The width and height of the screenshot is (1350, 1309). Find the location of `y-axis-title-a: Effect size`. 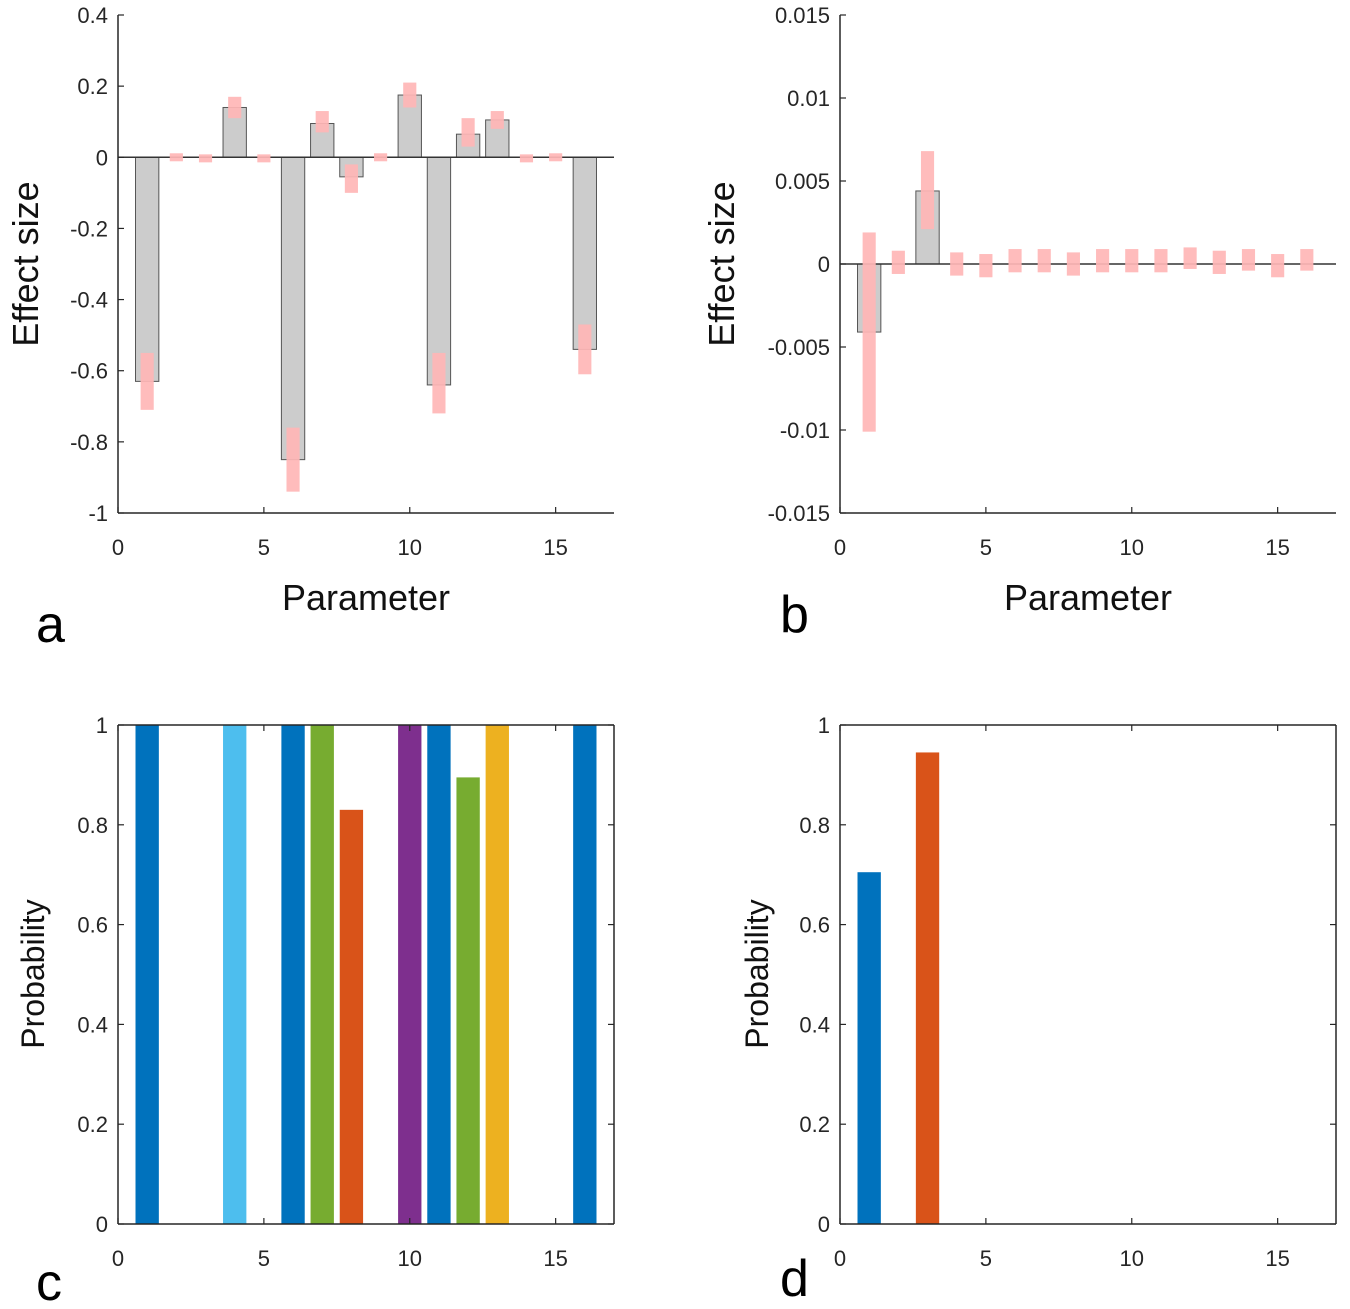

y-axis-title-a: Effect size is located at coordinates (25, 263).